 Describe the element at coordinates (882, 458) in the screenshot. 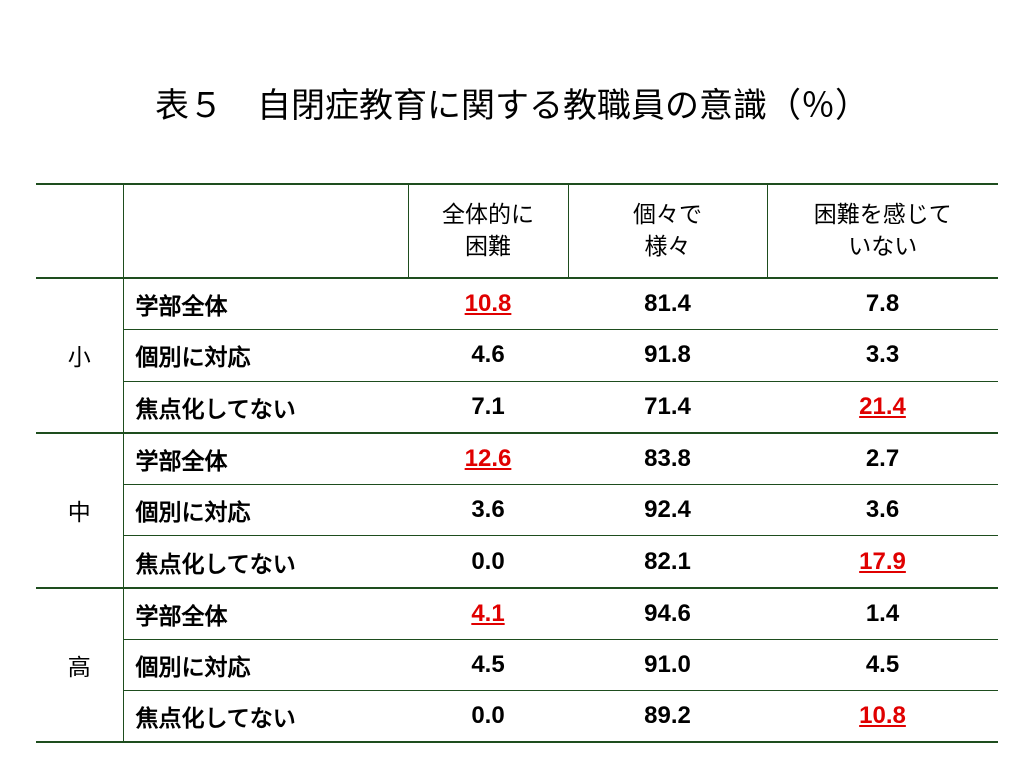

I see `cell: 2.7` at that location.